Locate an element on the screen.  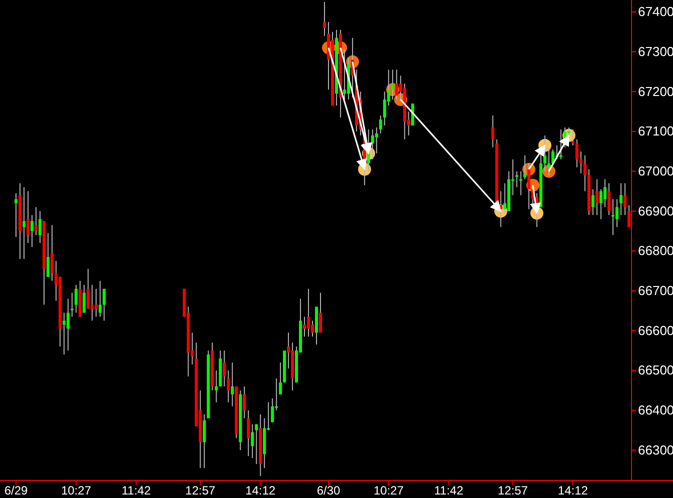
x-tick-label: 6/30 is located at coordinates (328, 491).